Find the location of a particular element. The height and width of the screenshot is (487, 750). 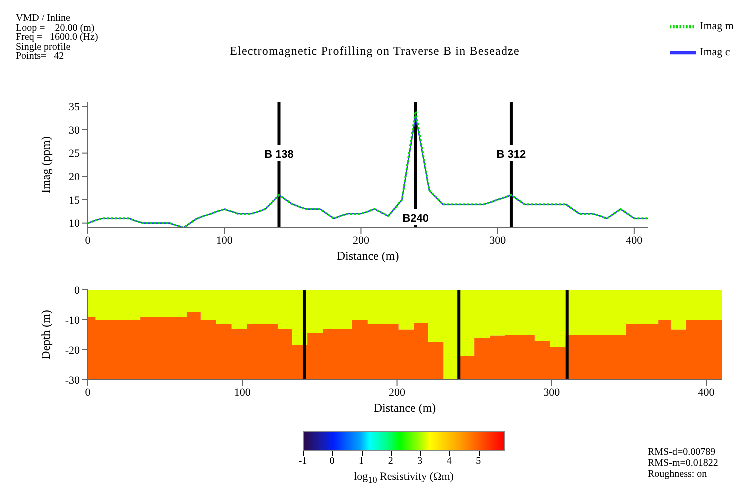

legend-label: Imag c is located at coordinates (715, 52).